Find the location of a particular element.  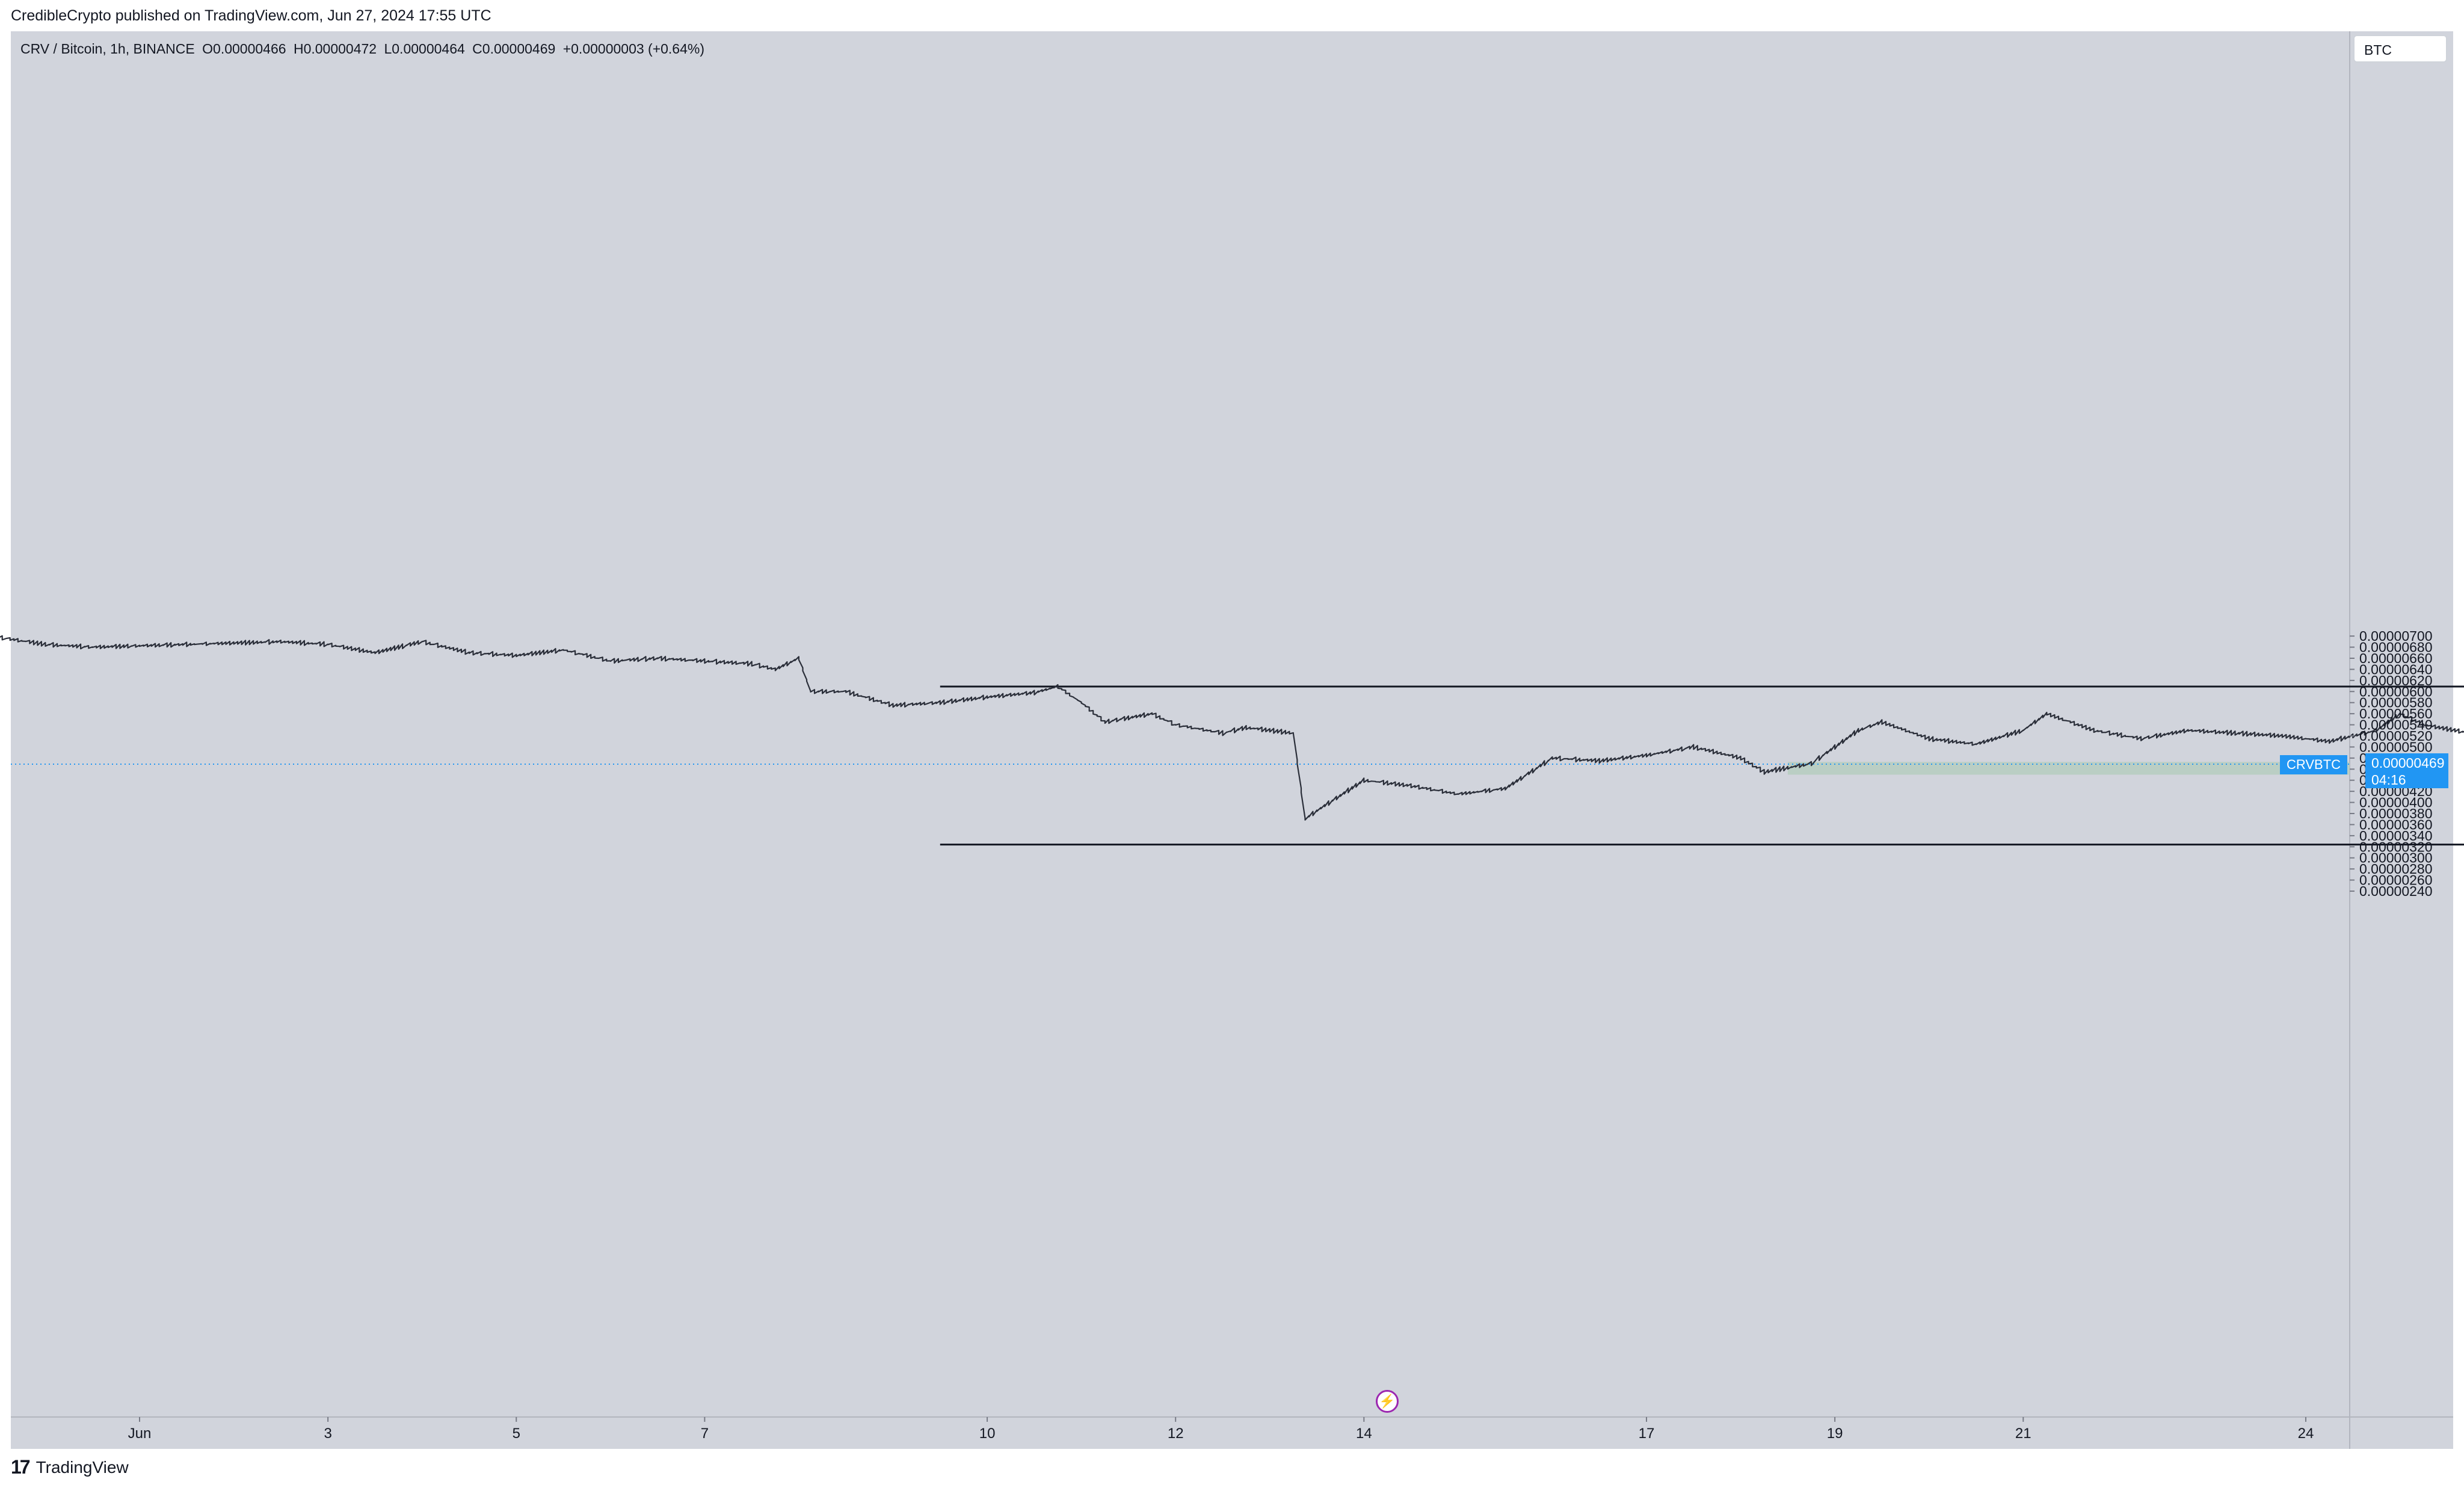

y-tick-label: 0.00000640 is located at coordinates (2396, 669).